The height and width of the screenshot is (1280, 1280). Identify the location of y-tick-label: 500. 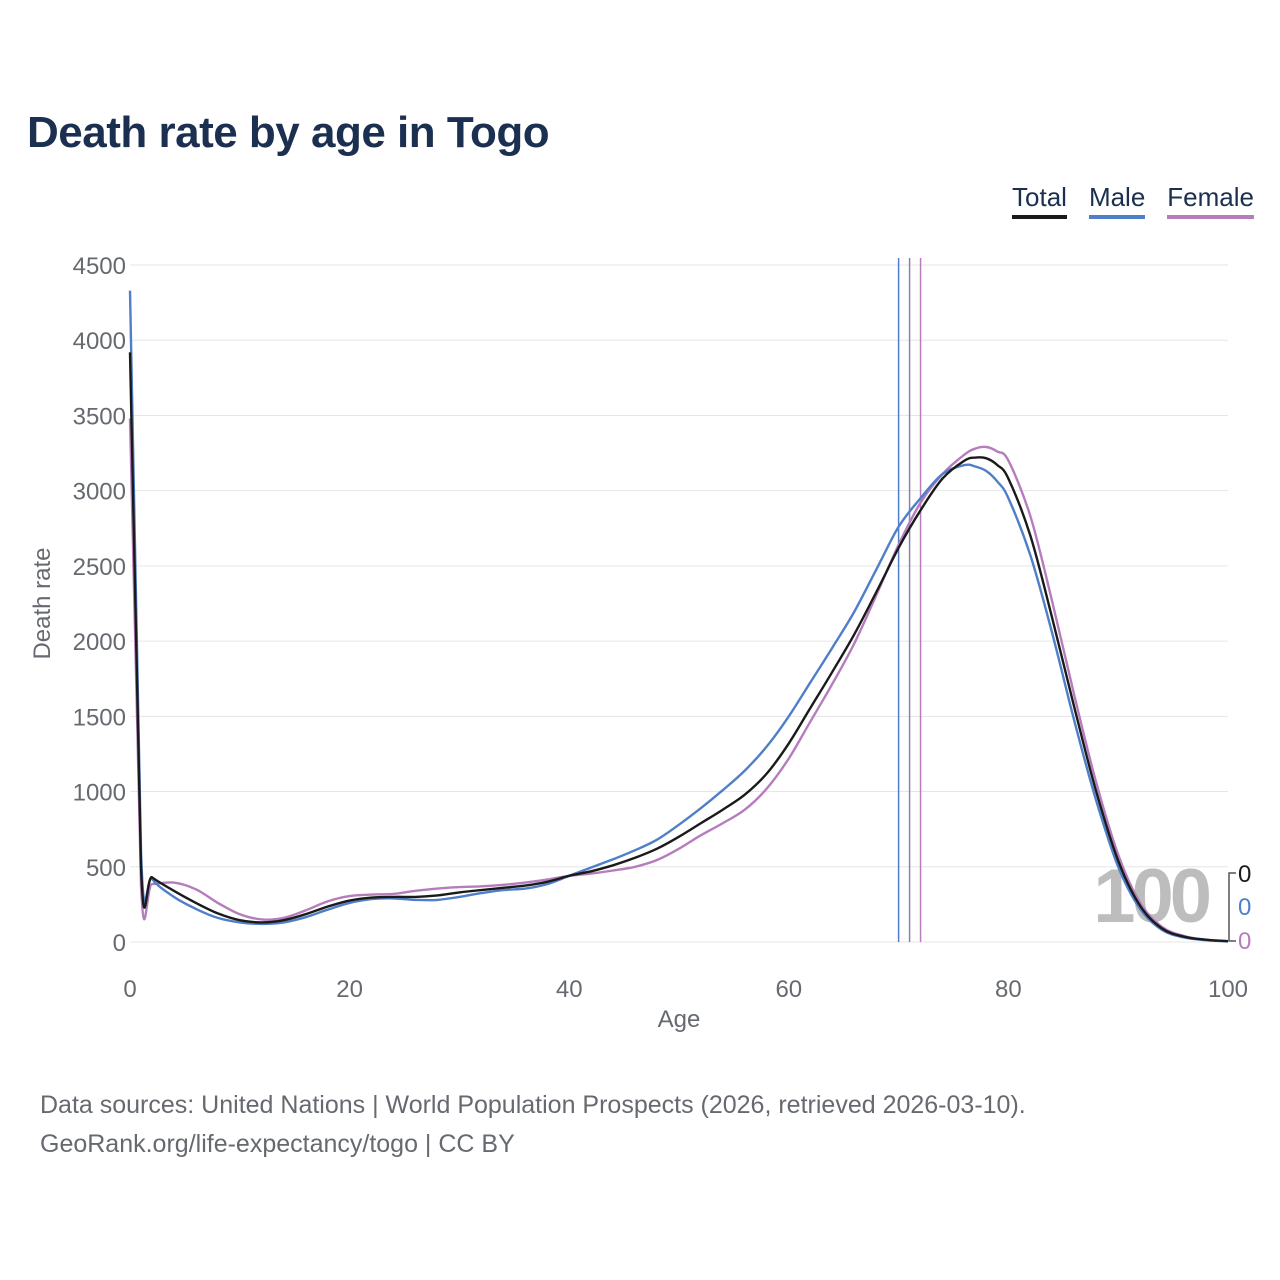
(106, 868).